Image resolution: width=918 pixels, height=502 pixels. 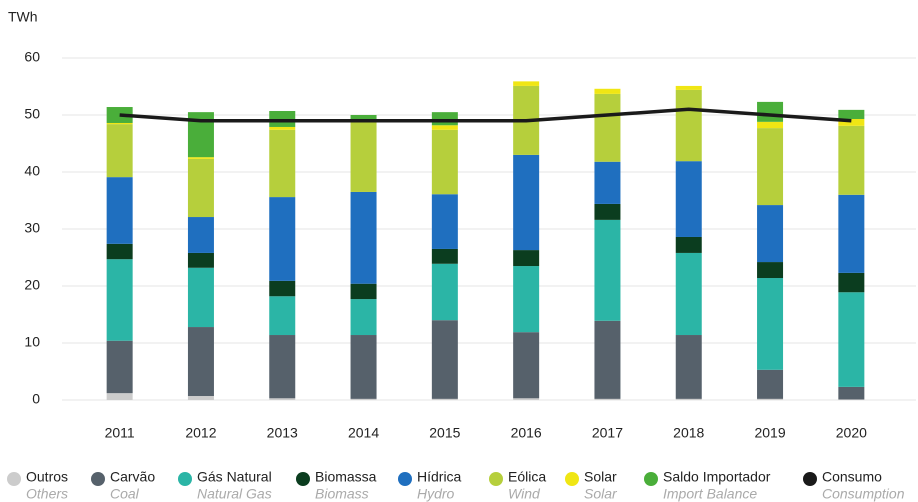 What do you see at coordinates (769, 433) in the screenshot?
I see `x-tick-label: 2019` at bounding box center [769, 433].